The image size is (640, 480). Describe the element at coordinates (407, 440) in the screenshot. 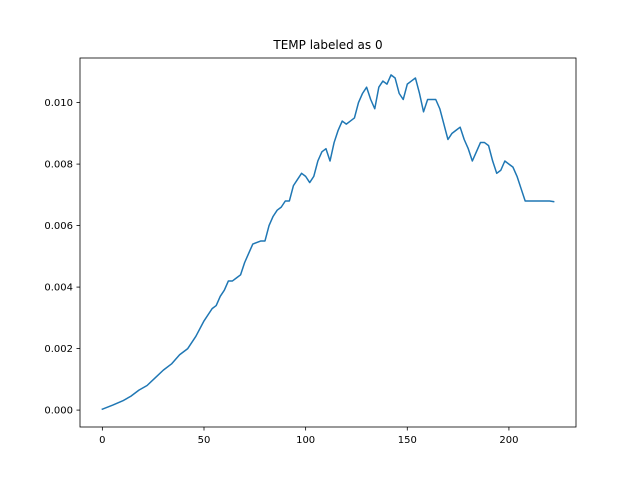

I see `x-tick-label: 150` at that location.